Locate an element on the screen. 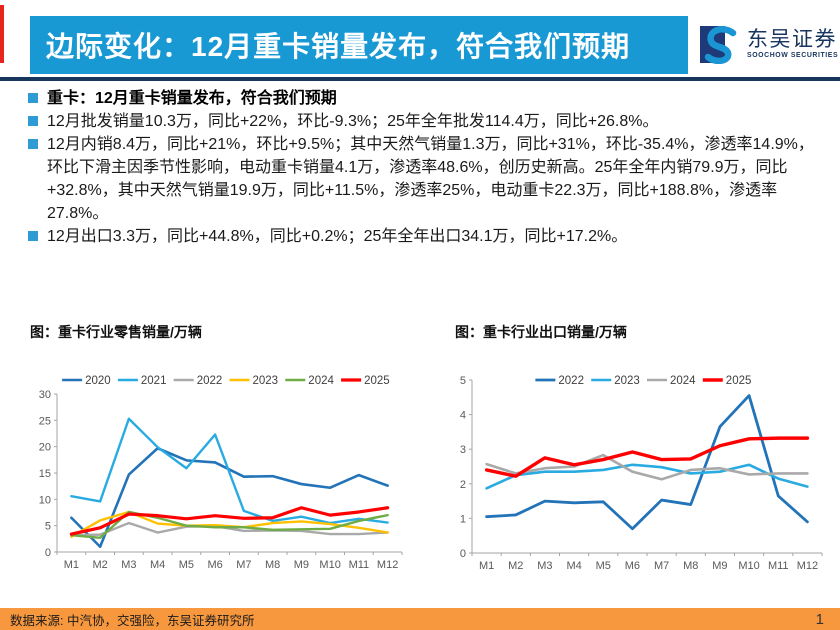 The image size is (840, 630). brand-name-en: SOOCHOW SECURITIES is located at coordinates (793, 55).